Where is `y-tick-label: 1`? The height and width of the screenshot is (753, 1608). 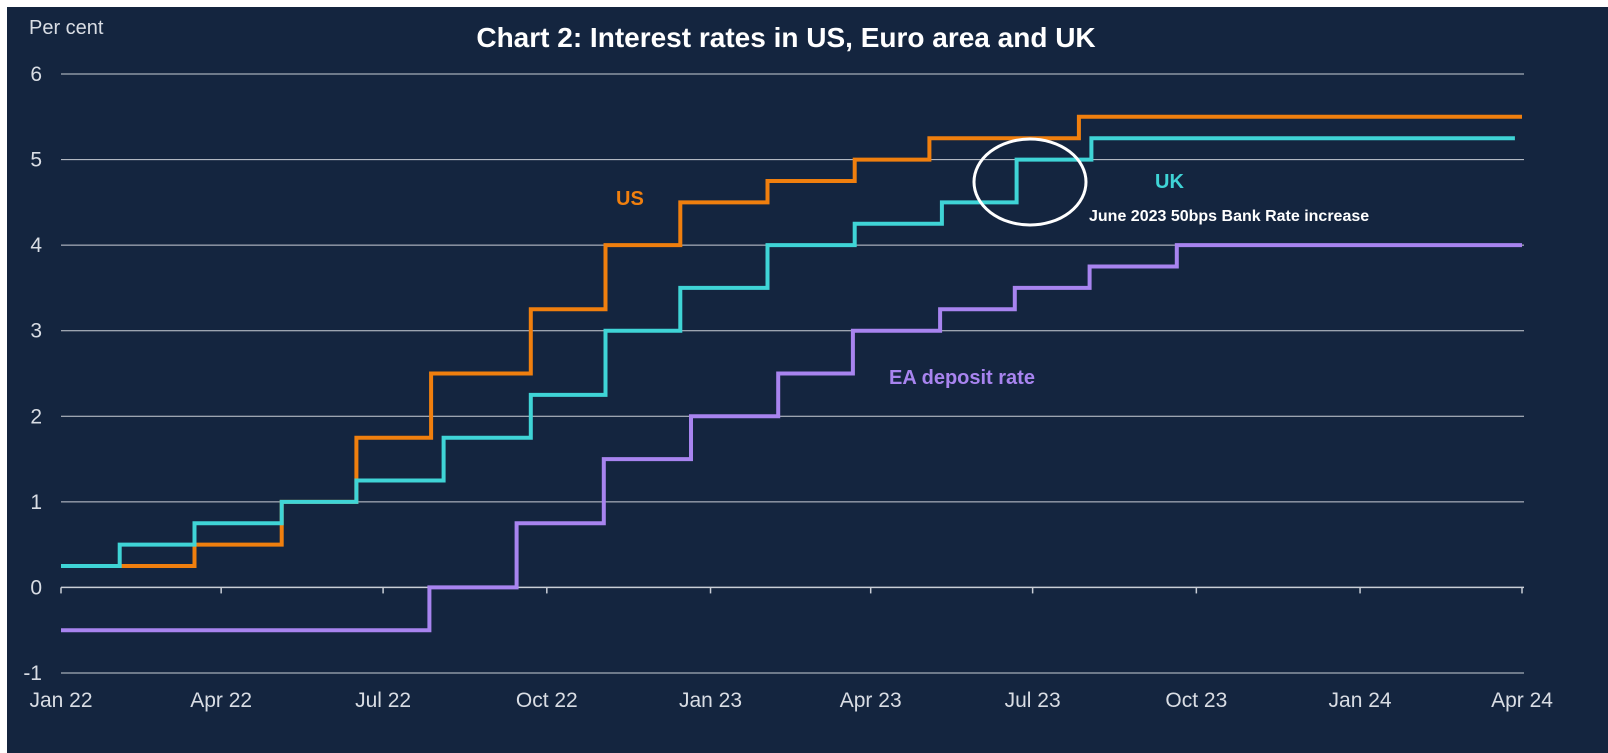
y-tick-label: 1 is located at coordinates (36, 502).